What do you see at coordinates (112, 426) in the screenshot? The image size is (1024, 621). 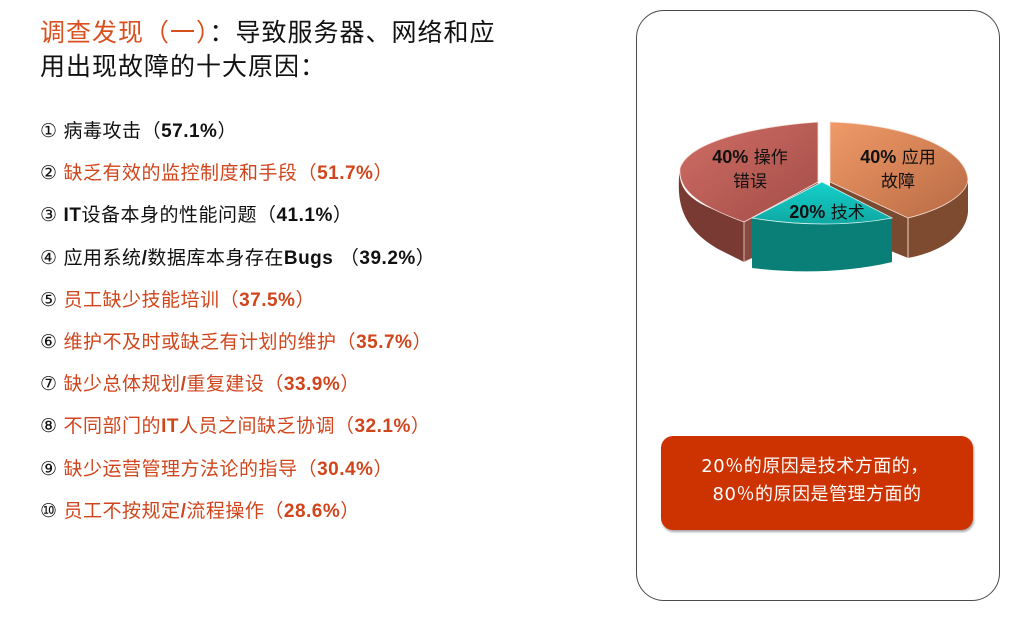 I see `reason-text: 不同部门的` at bounding box center [112, 426].